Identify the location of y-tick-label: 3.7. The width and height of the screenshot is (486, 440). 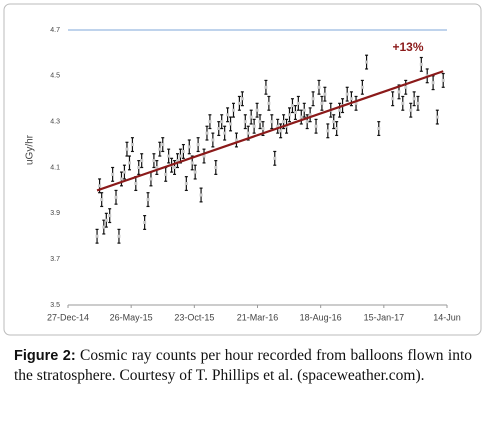
(55, 259).